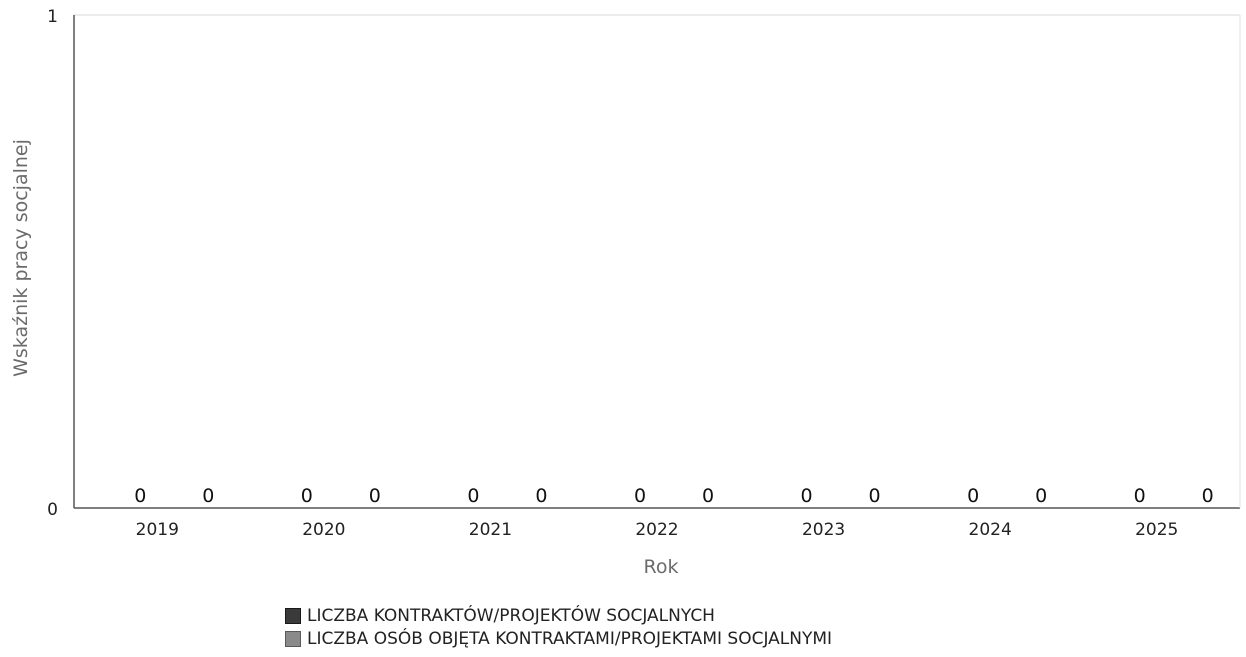 Image resolution: width=1246 pixels, height=657 pixels. I want to click on data-label-series1-2021: 0, so click(473, 496).